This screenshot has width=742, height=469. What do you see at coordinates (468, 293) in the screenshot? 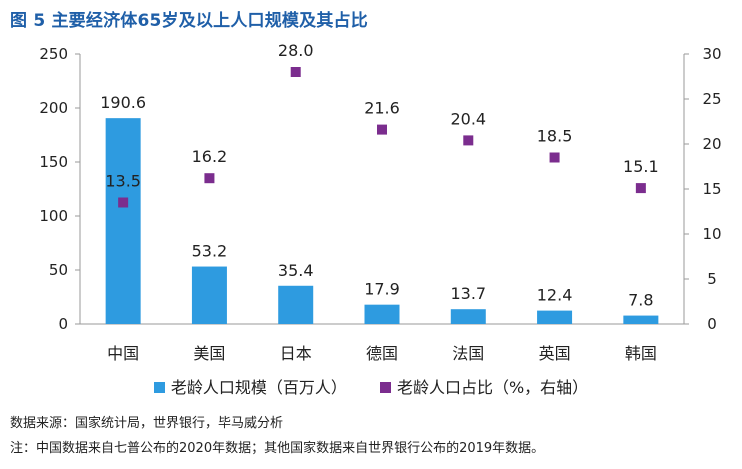
I see `bar-value-label: 13.7` at bounding box center [468, 293].